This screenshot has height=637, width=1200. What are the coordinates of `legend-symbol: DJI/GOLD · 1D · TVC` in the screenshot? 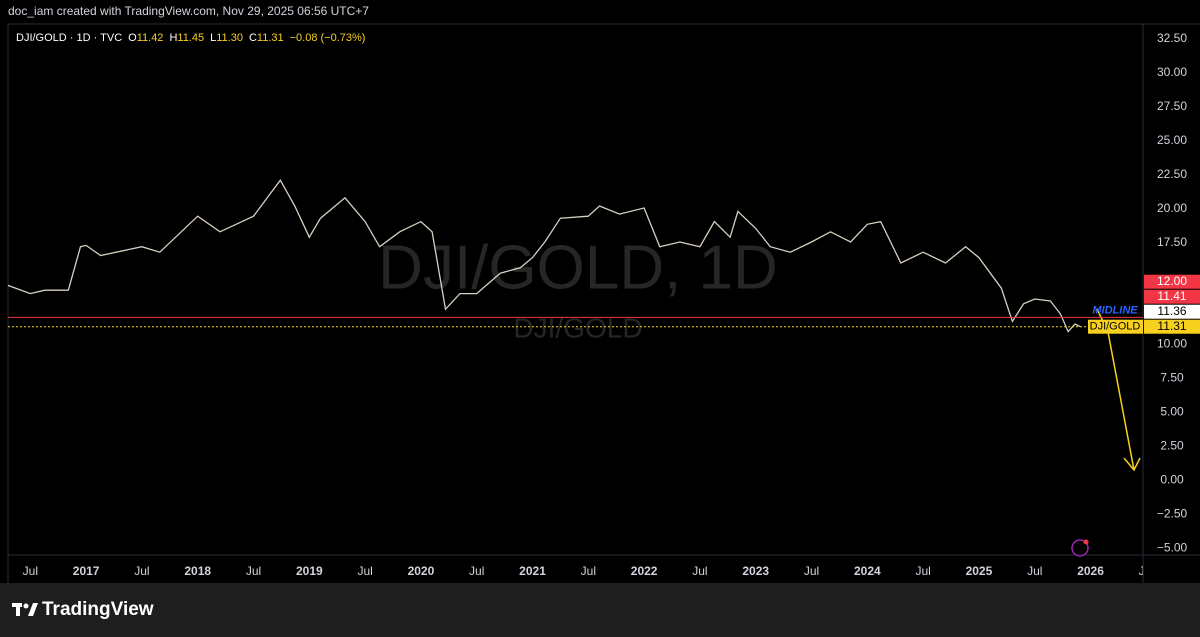 It's located at (69, 38).